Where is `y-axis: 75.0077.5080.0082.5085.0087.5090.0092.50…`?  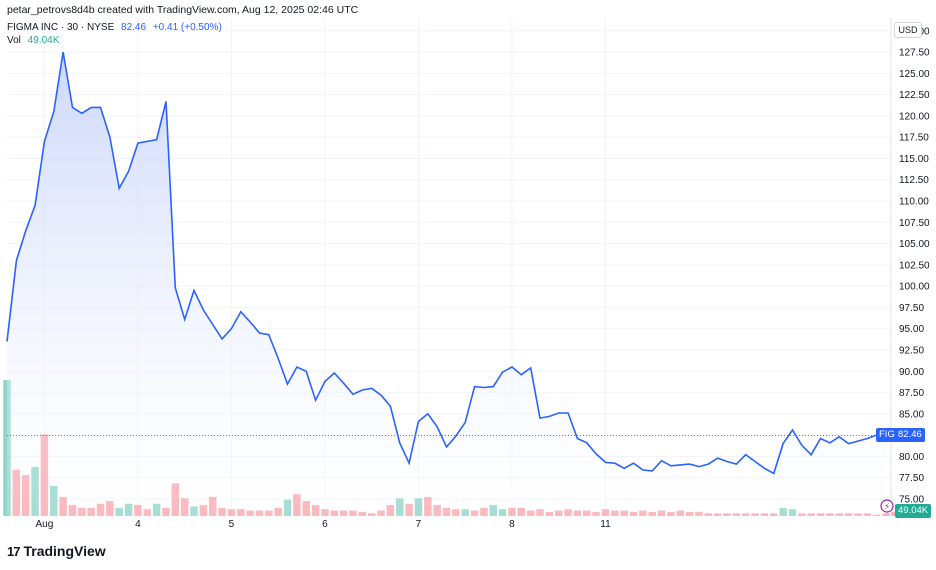 y-axis: 75.0077.5080.0082.5085.0087.5090.0092.50… is located at coordinates (914, 265).